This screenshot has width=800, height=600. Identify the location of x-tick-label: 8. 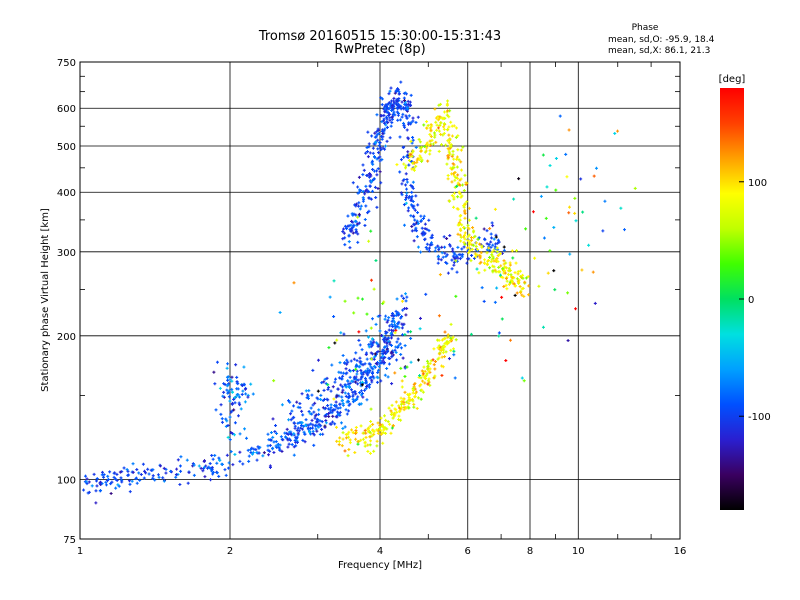
(530, 551).